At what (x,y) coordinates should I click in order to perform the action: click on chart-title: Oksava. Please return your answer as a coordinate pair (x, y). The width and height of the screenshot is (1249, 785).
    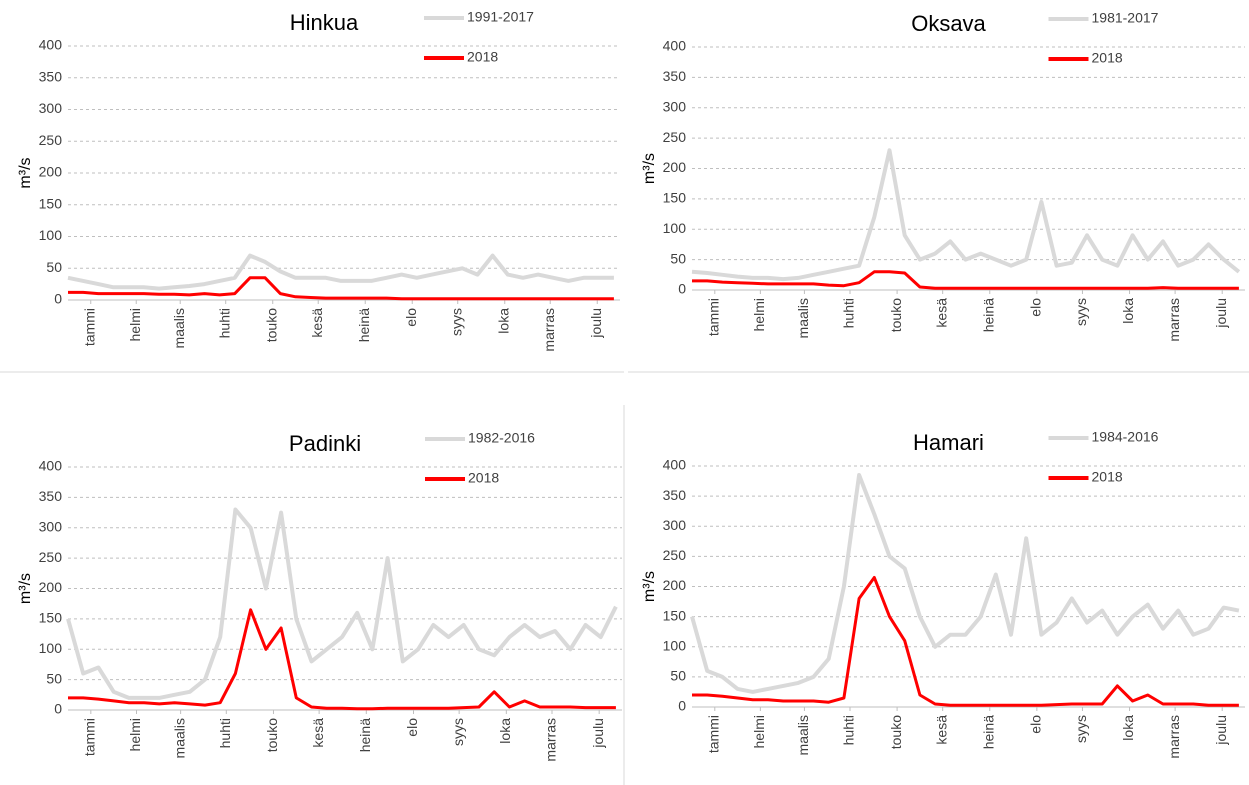
    Looking at the image, I should click on (948, 23).